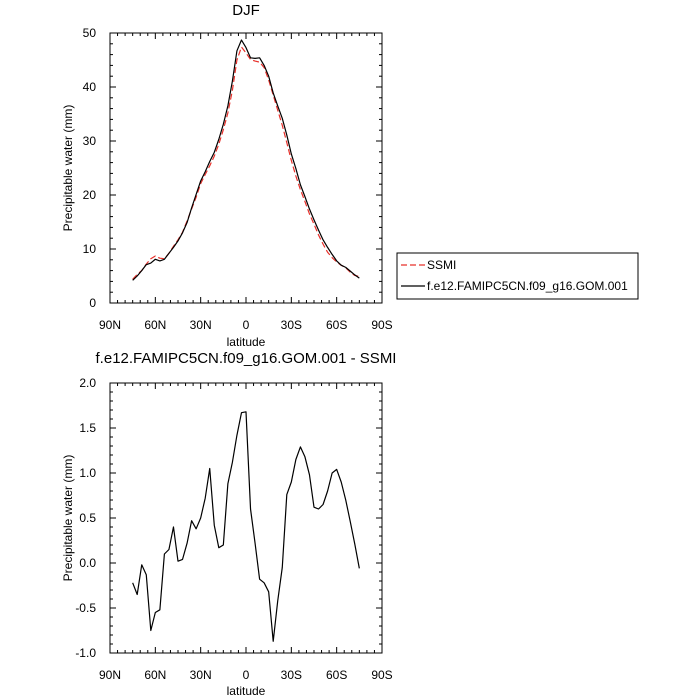 The height and width of the screenshot is (700, 700). What do you see at coordinates (92, 303) in the screenshot?
I see `y-tick-label: 0` at bounding box center [92, 303].